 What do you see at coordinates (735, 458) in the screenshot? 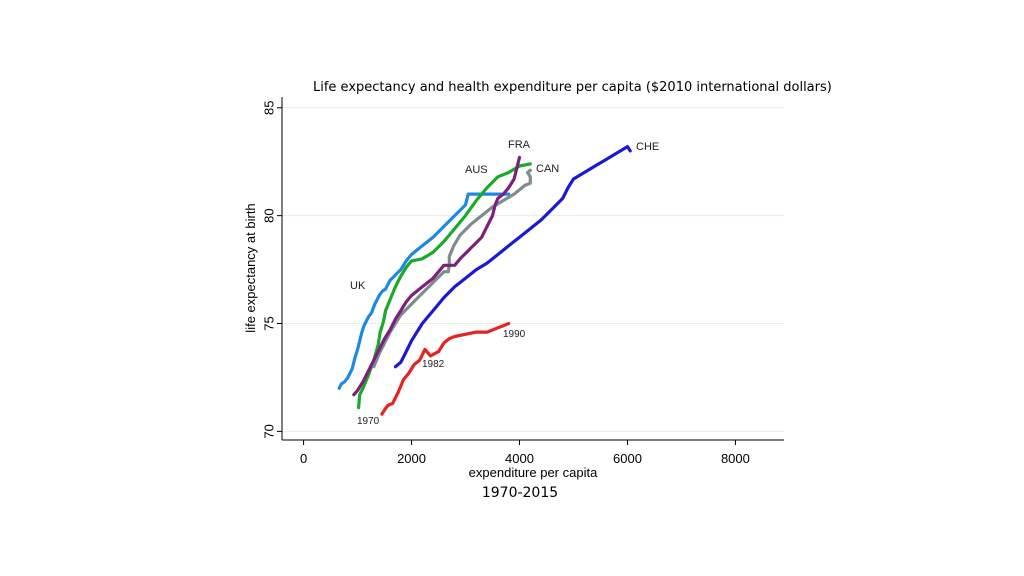
I see `x-tick-label: 8000` at bounding box center [735, 458].